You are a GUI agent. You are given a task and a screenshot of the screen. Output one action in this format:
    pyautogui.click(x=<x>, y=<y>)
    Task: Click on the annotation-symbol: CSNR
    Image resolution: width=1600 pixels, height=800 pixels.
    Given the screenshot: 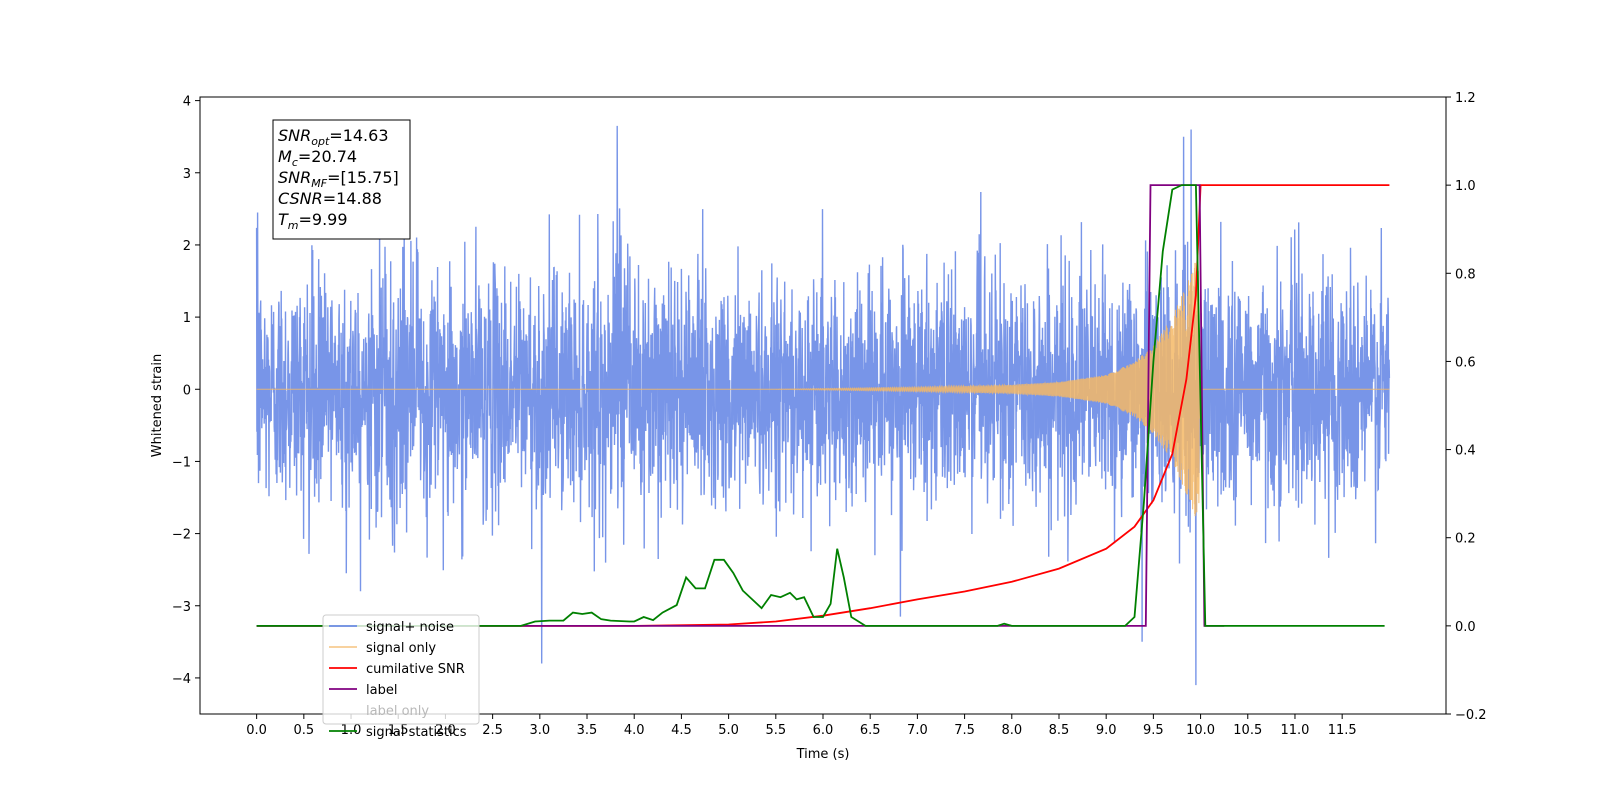 What is the action you would take?
    pyautogui.click(x=300, y=198)
    